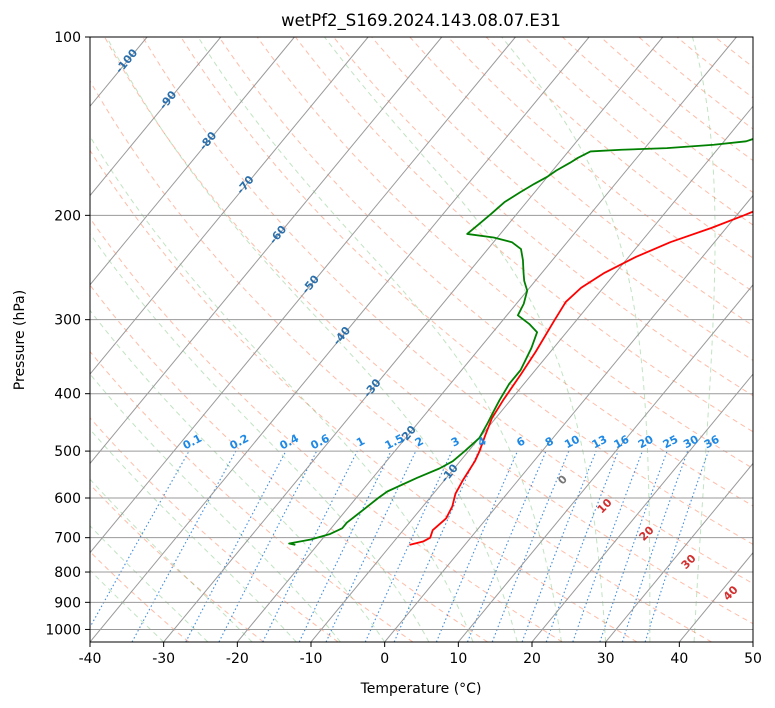 This screenshot has width=775, height=708. I want to click on y-tick-label: 200, so click(67, 216).